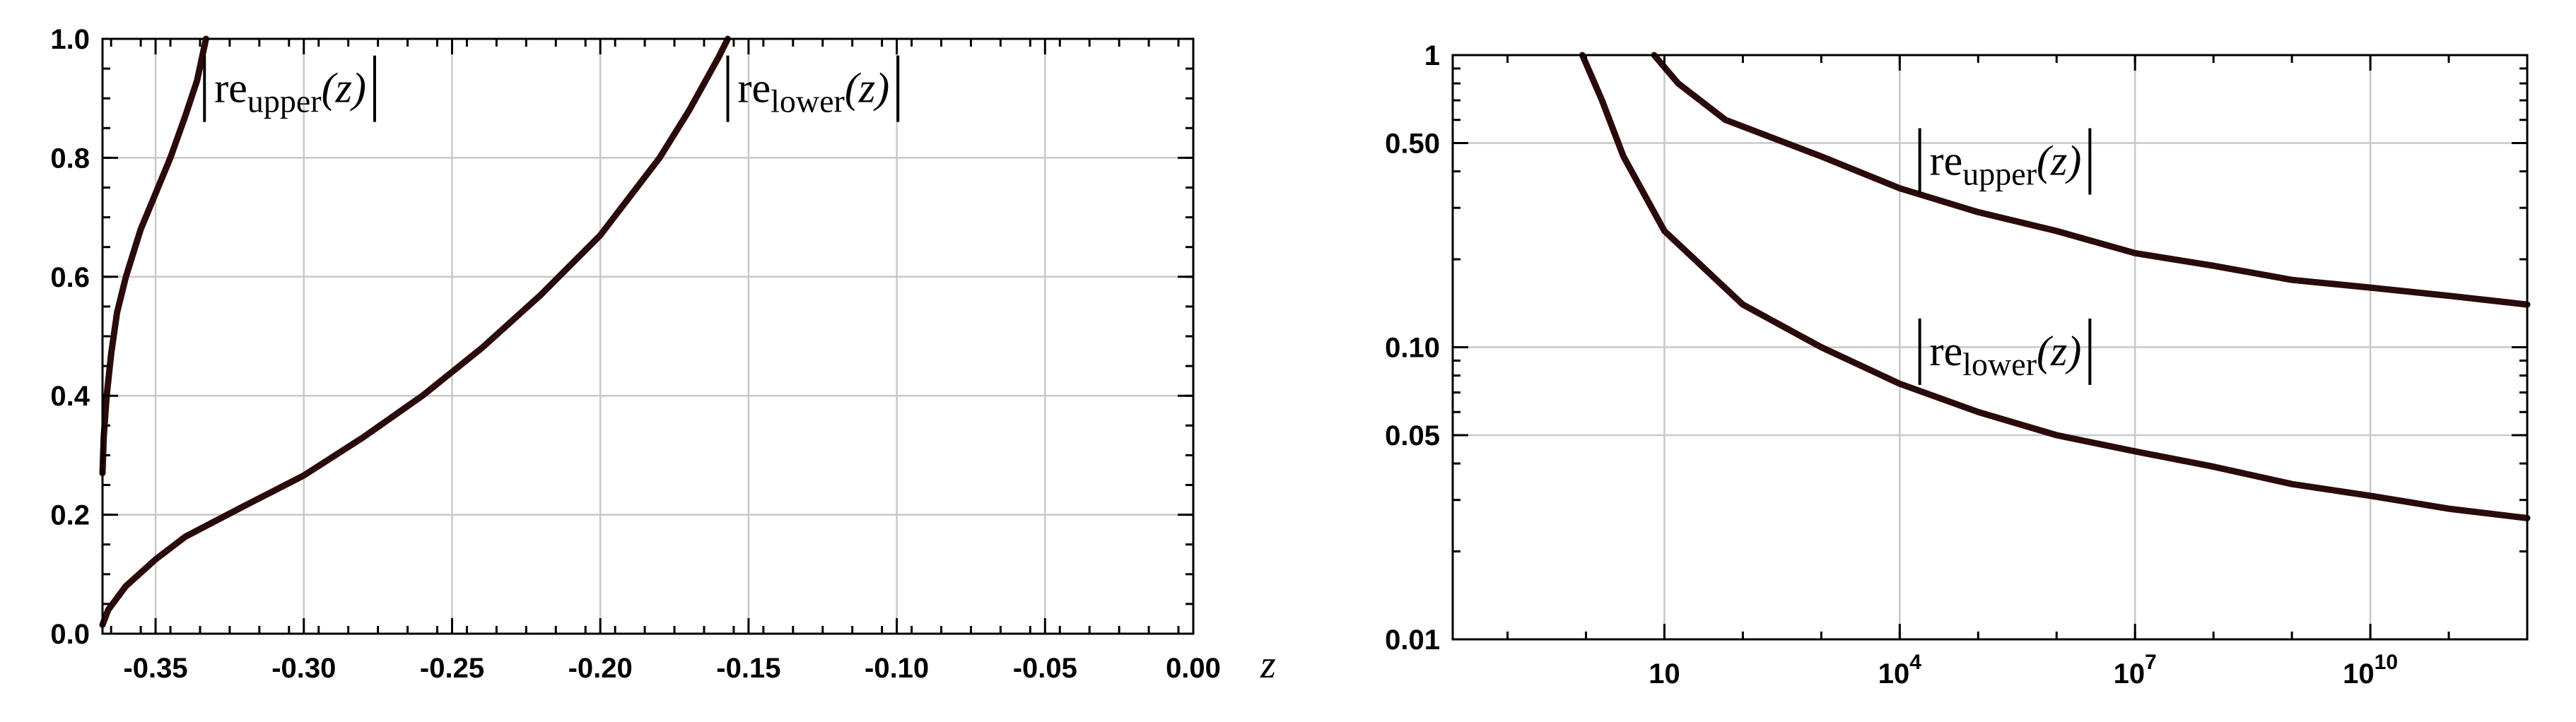 The width and height of the screenshot is (2576, 722). I want to click on y-tick-label: 0.4, so click(70, 396).